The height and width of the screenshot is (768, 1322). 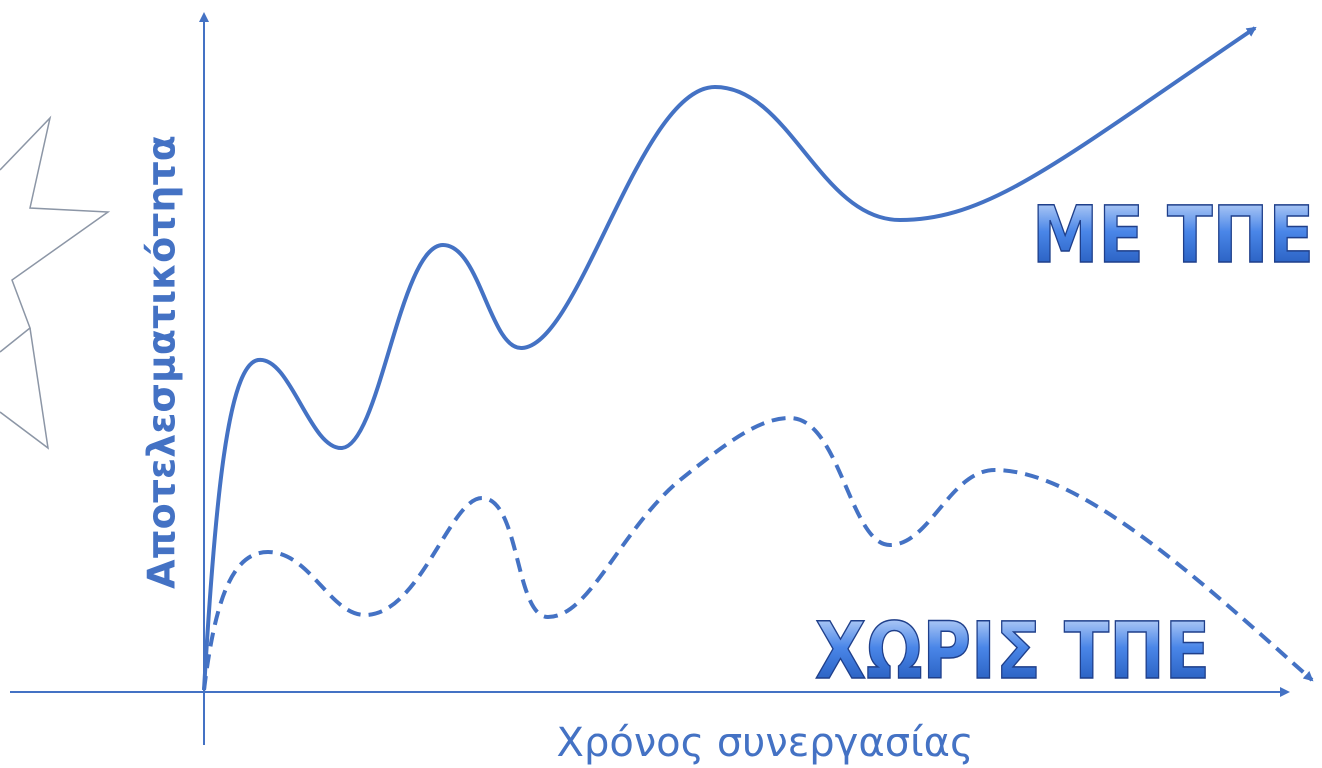 I want to click on curve-with-label: ΜΕ ΤΠΕ, so click(x=1173, y=236).